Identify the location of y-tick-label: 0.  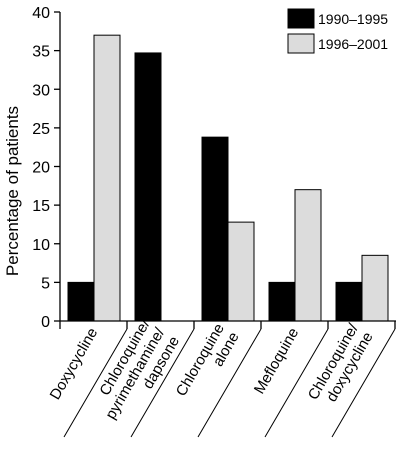
(45, 322).